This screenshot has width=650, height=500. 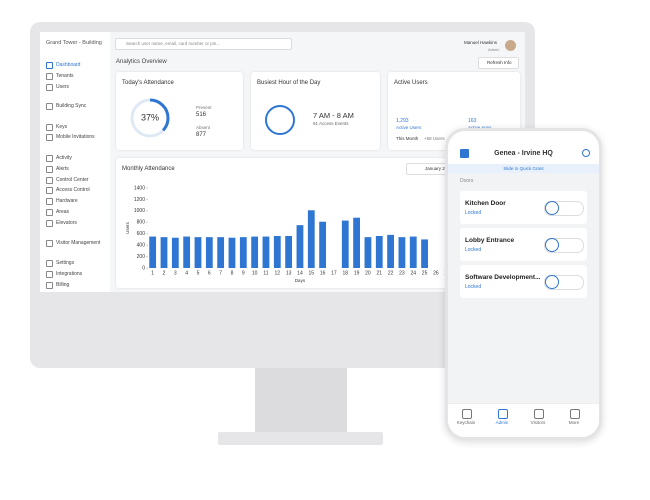 What do you see at coordinates (198, 273) in the screenshot?
I see `x-tick-label: 5` at bounding box center [198, 273].